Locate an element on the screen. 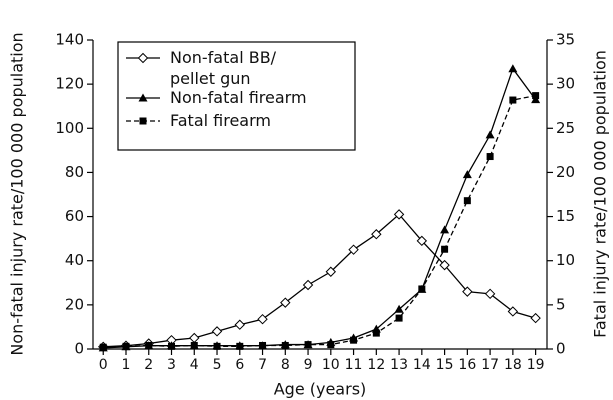  x-tick-label: 15 is located at coordinates (445, 365).